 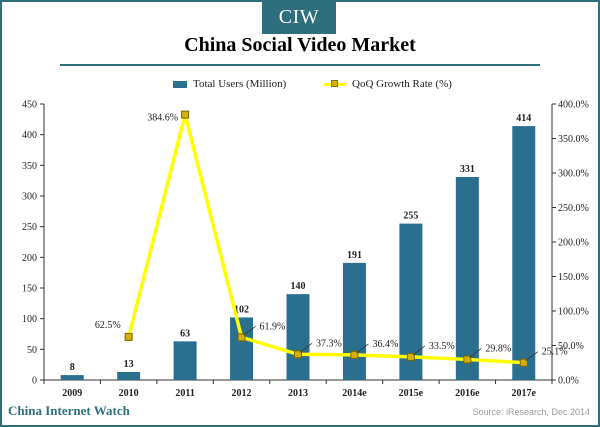 I want to click on y-right-tick-label: 150.0%, so click(x=573, y=277).